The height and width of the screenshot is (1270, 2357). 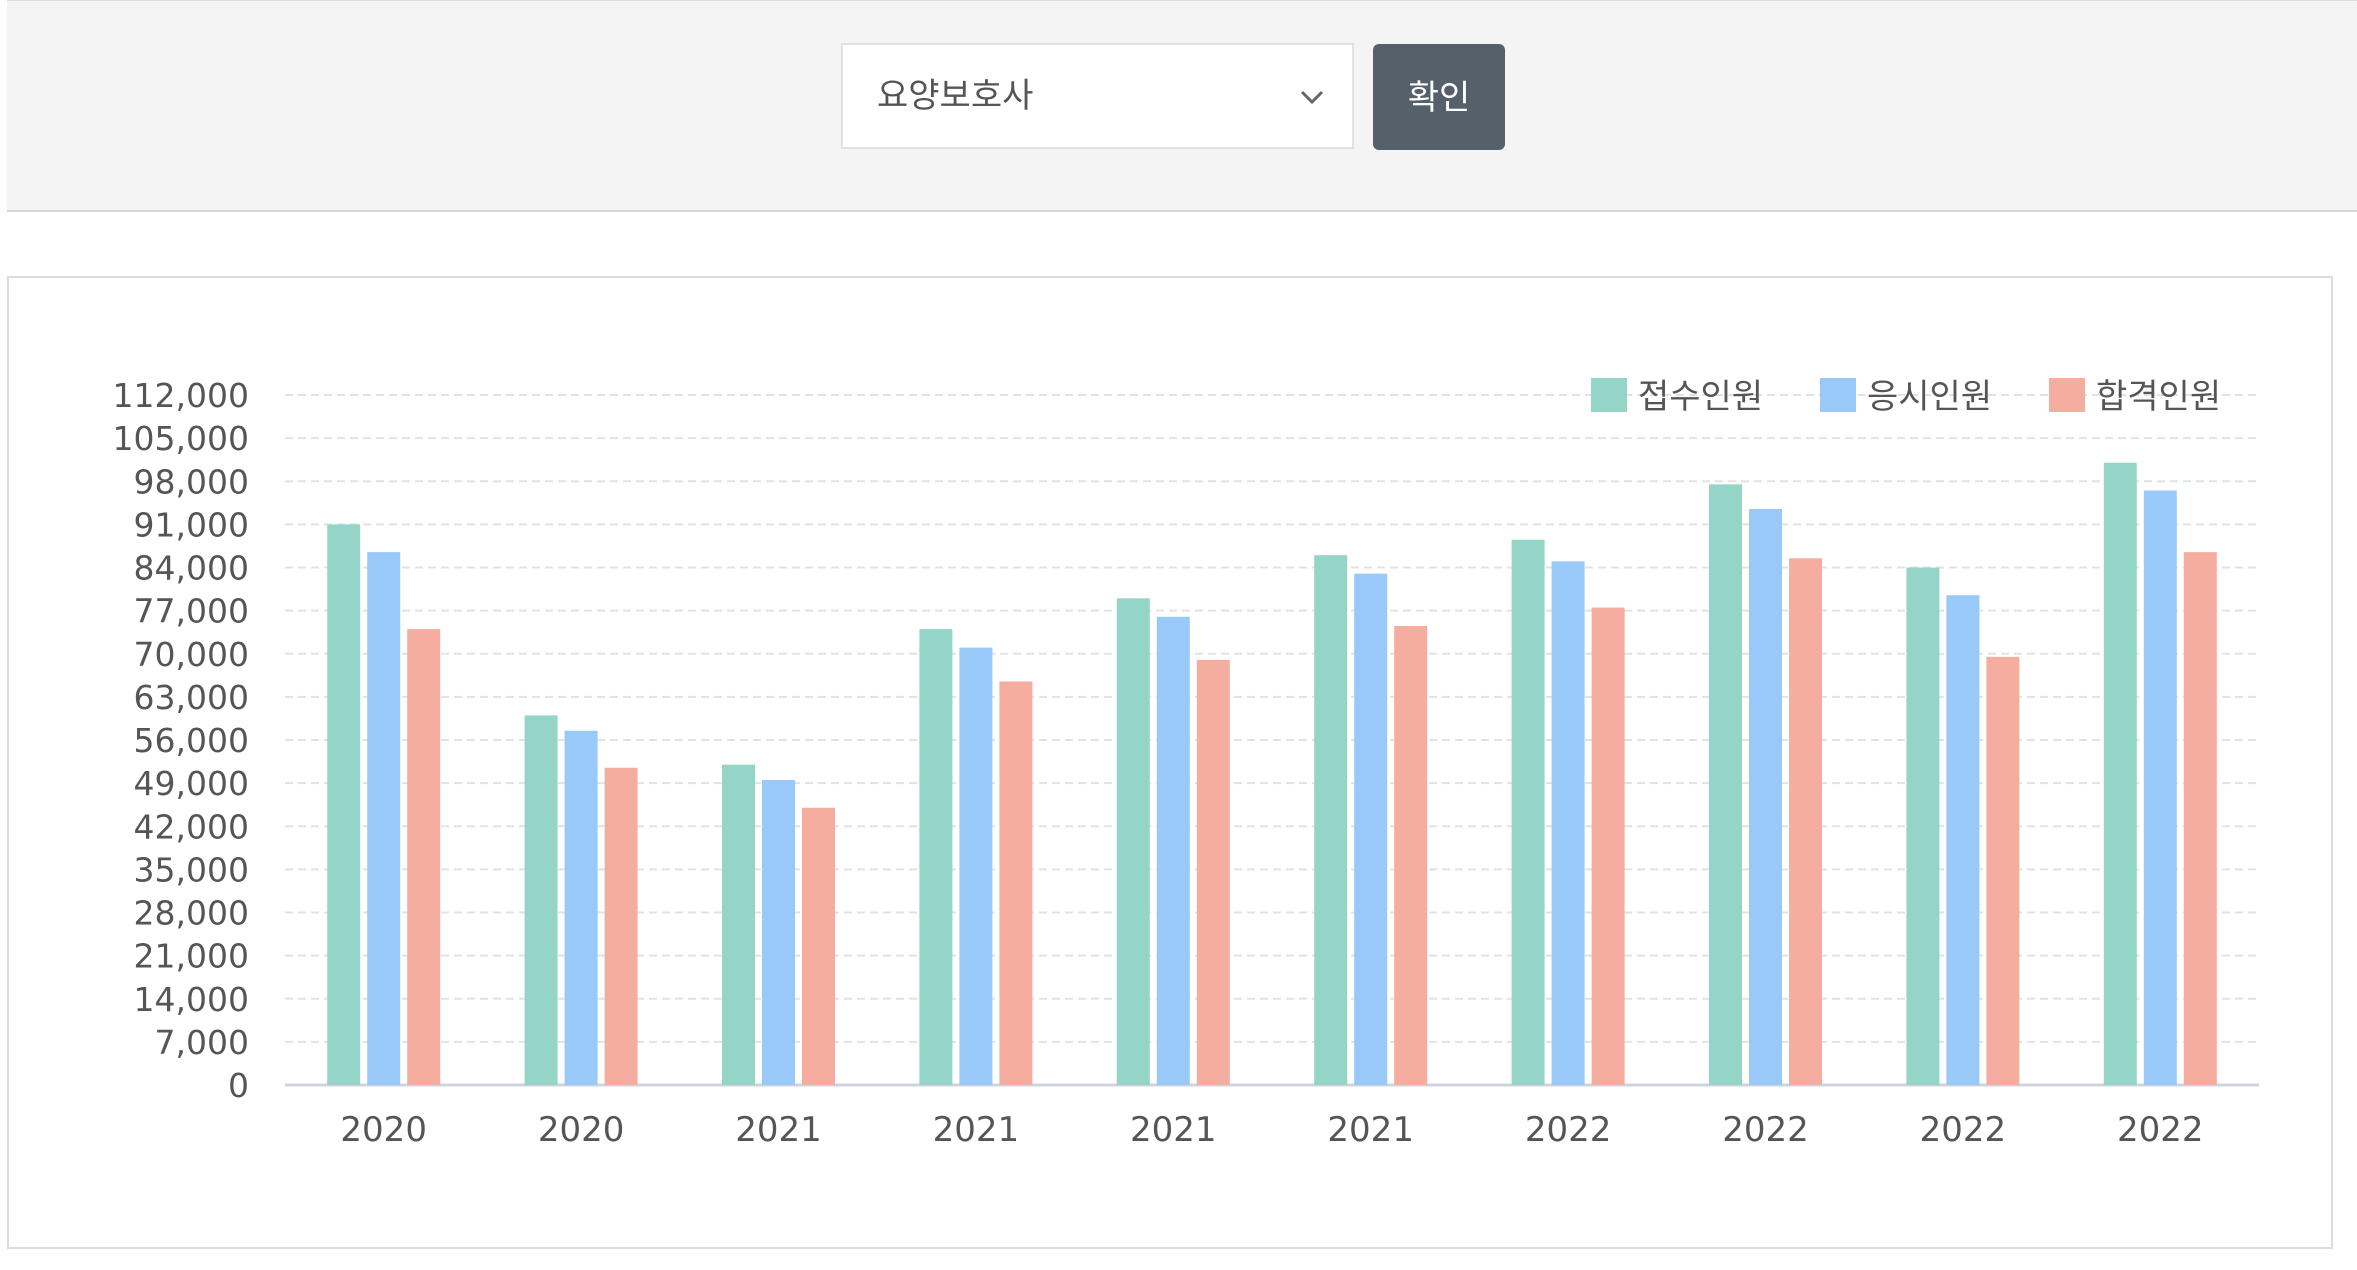 I want to click on y-tick-label: 28,000, so click(x=191, y=913).